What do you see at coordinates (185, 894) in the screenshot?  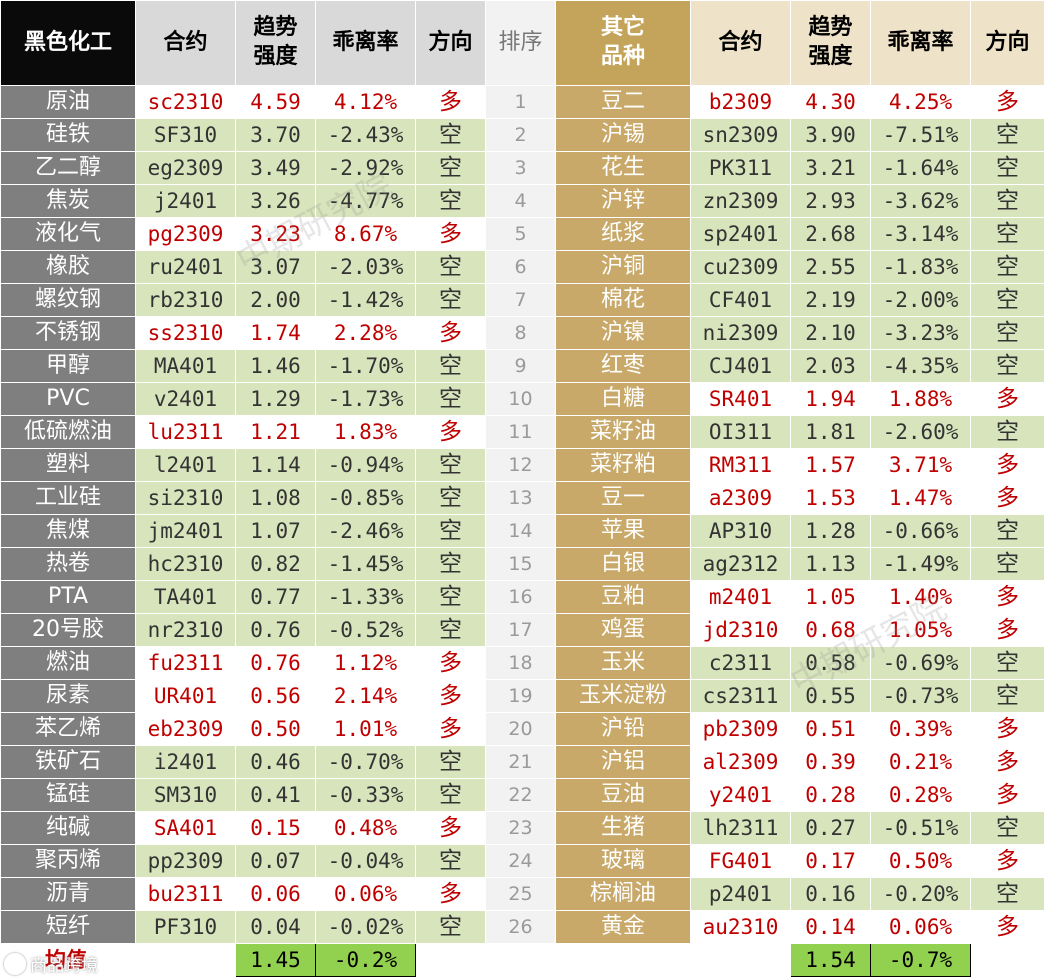 I see `left-contract-cell: bu2311` at bounding box center [185, 894].